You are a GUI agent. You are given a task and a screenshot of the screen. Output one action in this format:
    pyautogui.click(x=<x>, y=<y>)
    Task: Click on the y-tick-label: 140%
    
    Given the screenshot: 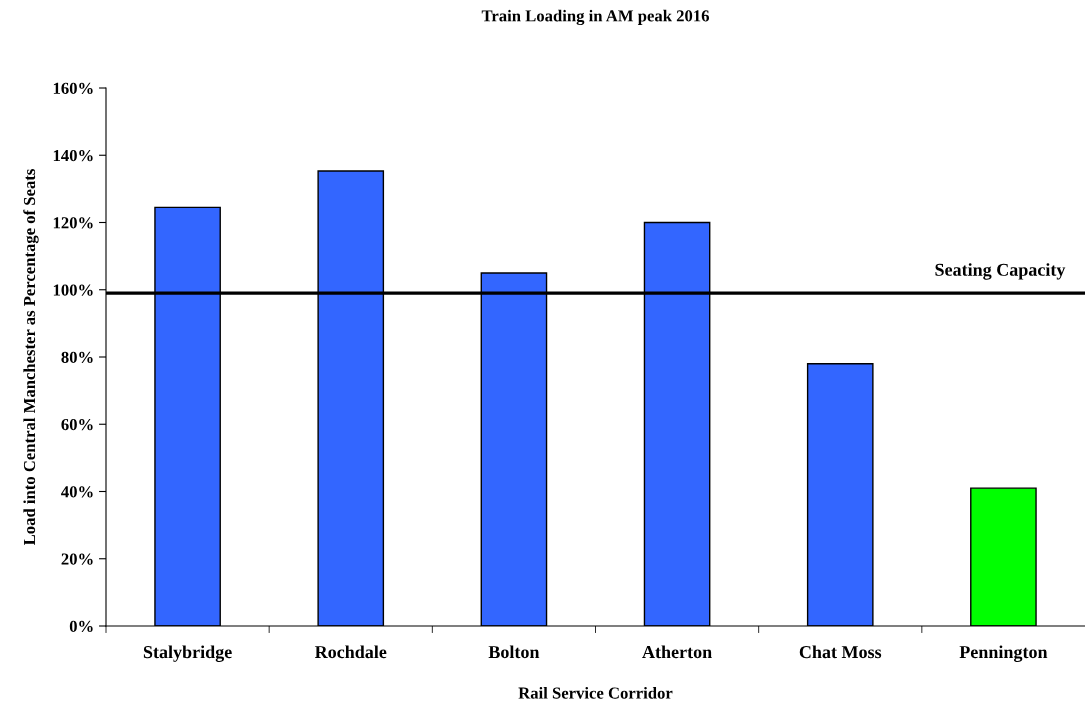 What is the action you would take?
    pyautogui.click(x=73, y=155)
    